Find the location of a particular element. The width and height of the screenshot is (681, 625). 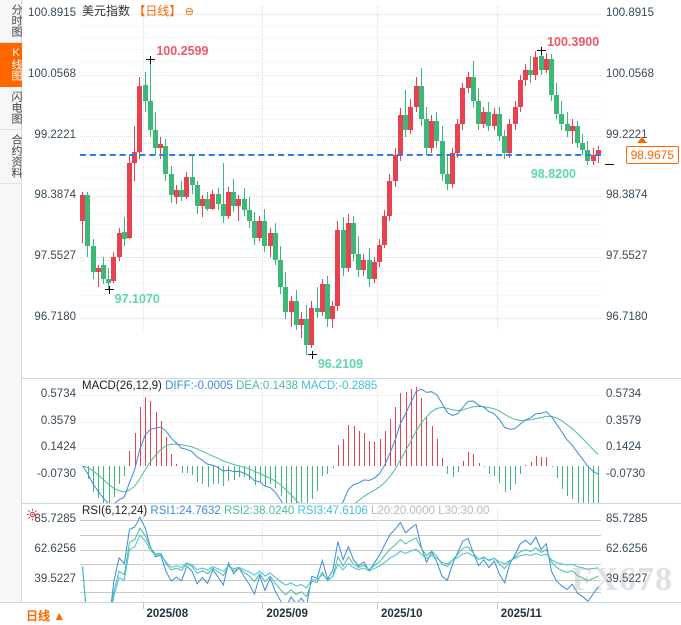

current-price-tag: 98.9675 is located at coordinates (652, 155).